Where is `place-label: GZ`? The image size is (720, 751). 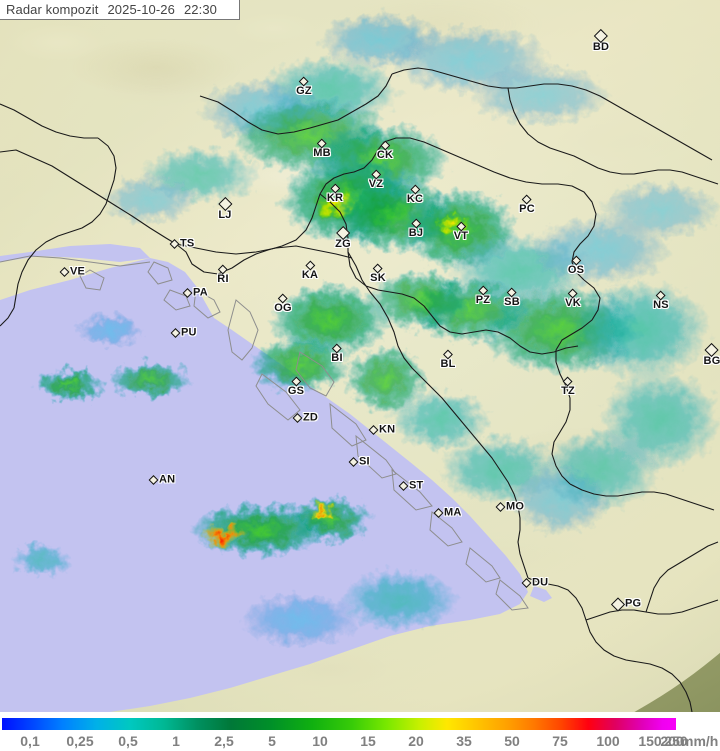 place-label: GZ is located at coordinates (304, 91).